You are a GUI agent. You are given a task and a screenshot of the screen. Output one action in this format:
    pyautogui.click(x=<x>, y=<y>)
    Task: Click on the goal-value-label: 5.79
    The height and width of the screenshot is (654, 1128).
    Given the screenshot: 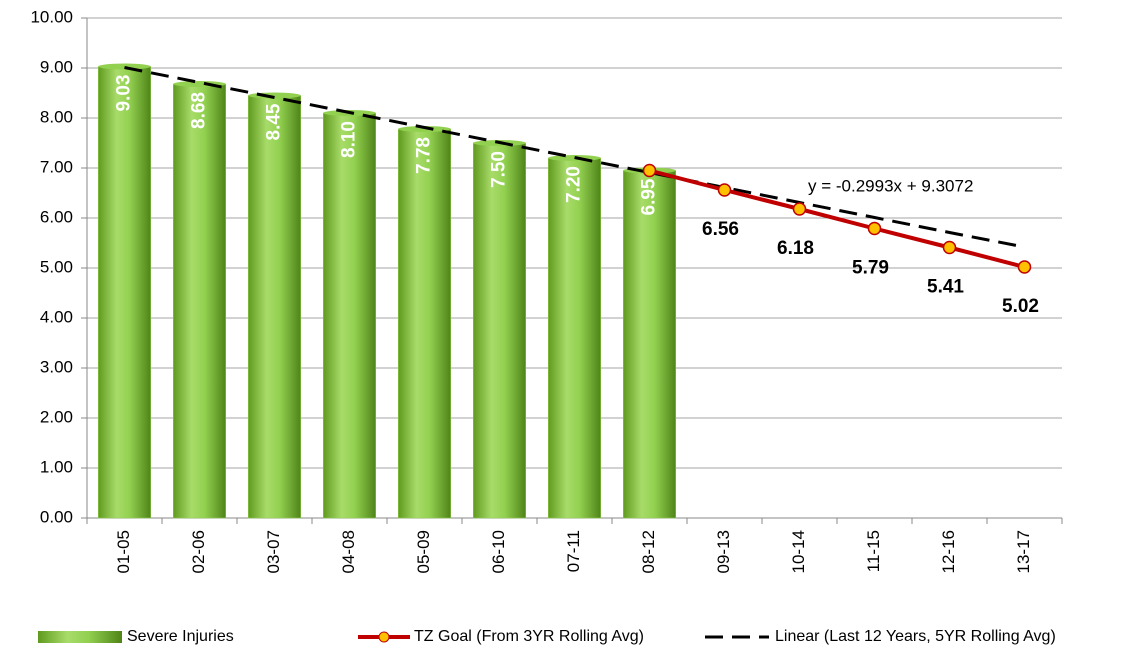 What is the action you would take?
    pyautogui.click(x=870, y=268)
    